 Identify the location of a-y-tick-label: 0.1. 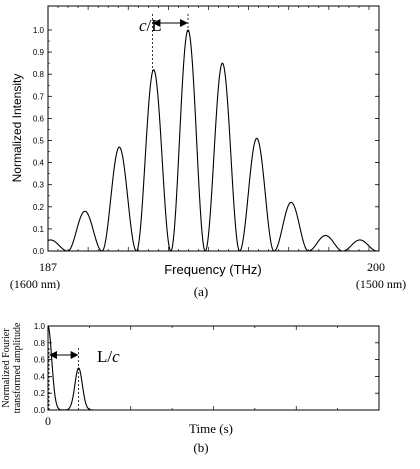
(39, 229).